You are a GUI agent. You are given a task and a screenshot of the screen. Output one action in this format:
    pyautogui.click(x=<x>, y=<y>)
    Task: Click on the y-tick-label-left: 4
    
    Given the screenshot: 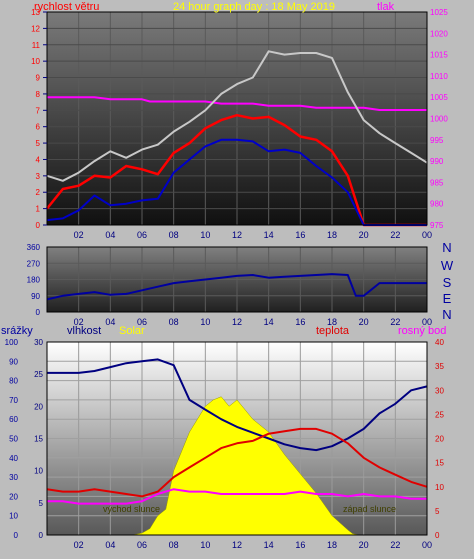 What is the action you would take?
    pyautogui.click(x=38, y=159)
    